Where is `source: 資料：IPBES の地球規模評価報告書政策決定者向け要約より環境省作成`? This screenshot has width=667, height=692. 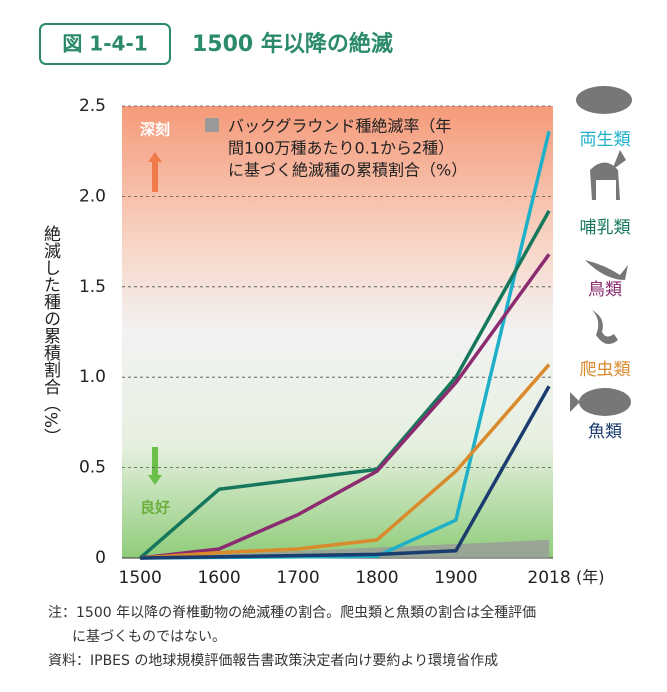 source: 資料：IPBES の地球規模評価報告書政策決定者向け要約より環境省作成 is located at coordinates (273, 660).